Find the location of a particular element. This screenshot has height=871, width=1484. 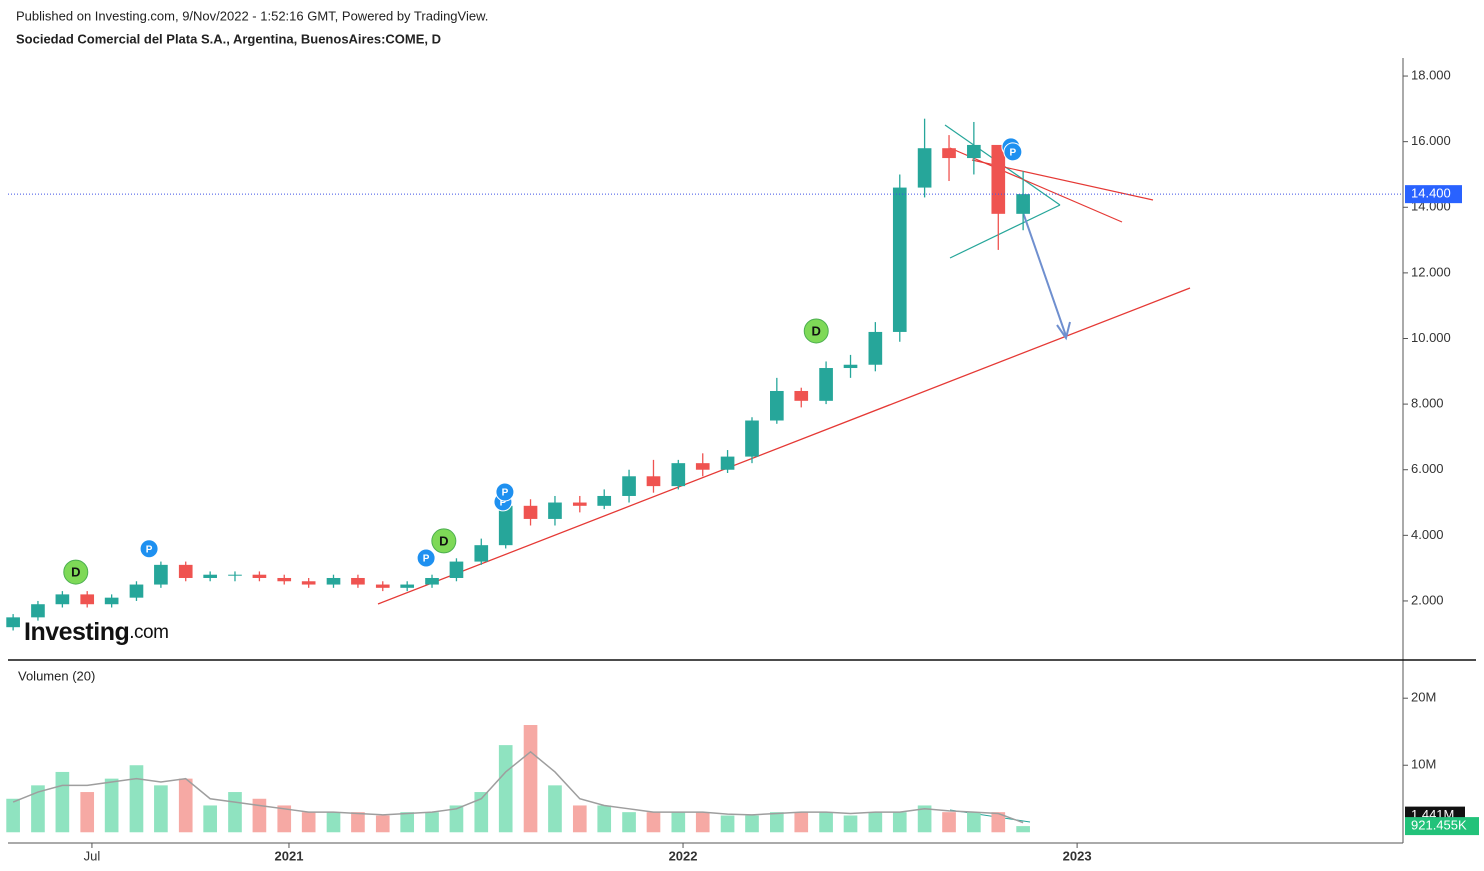

arrow-head is located at coordinates (1063, 331).